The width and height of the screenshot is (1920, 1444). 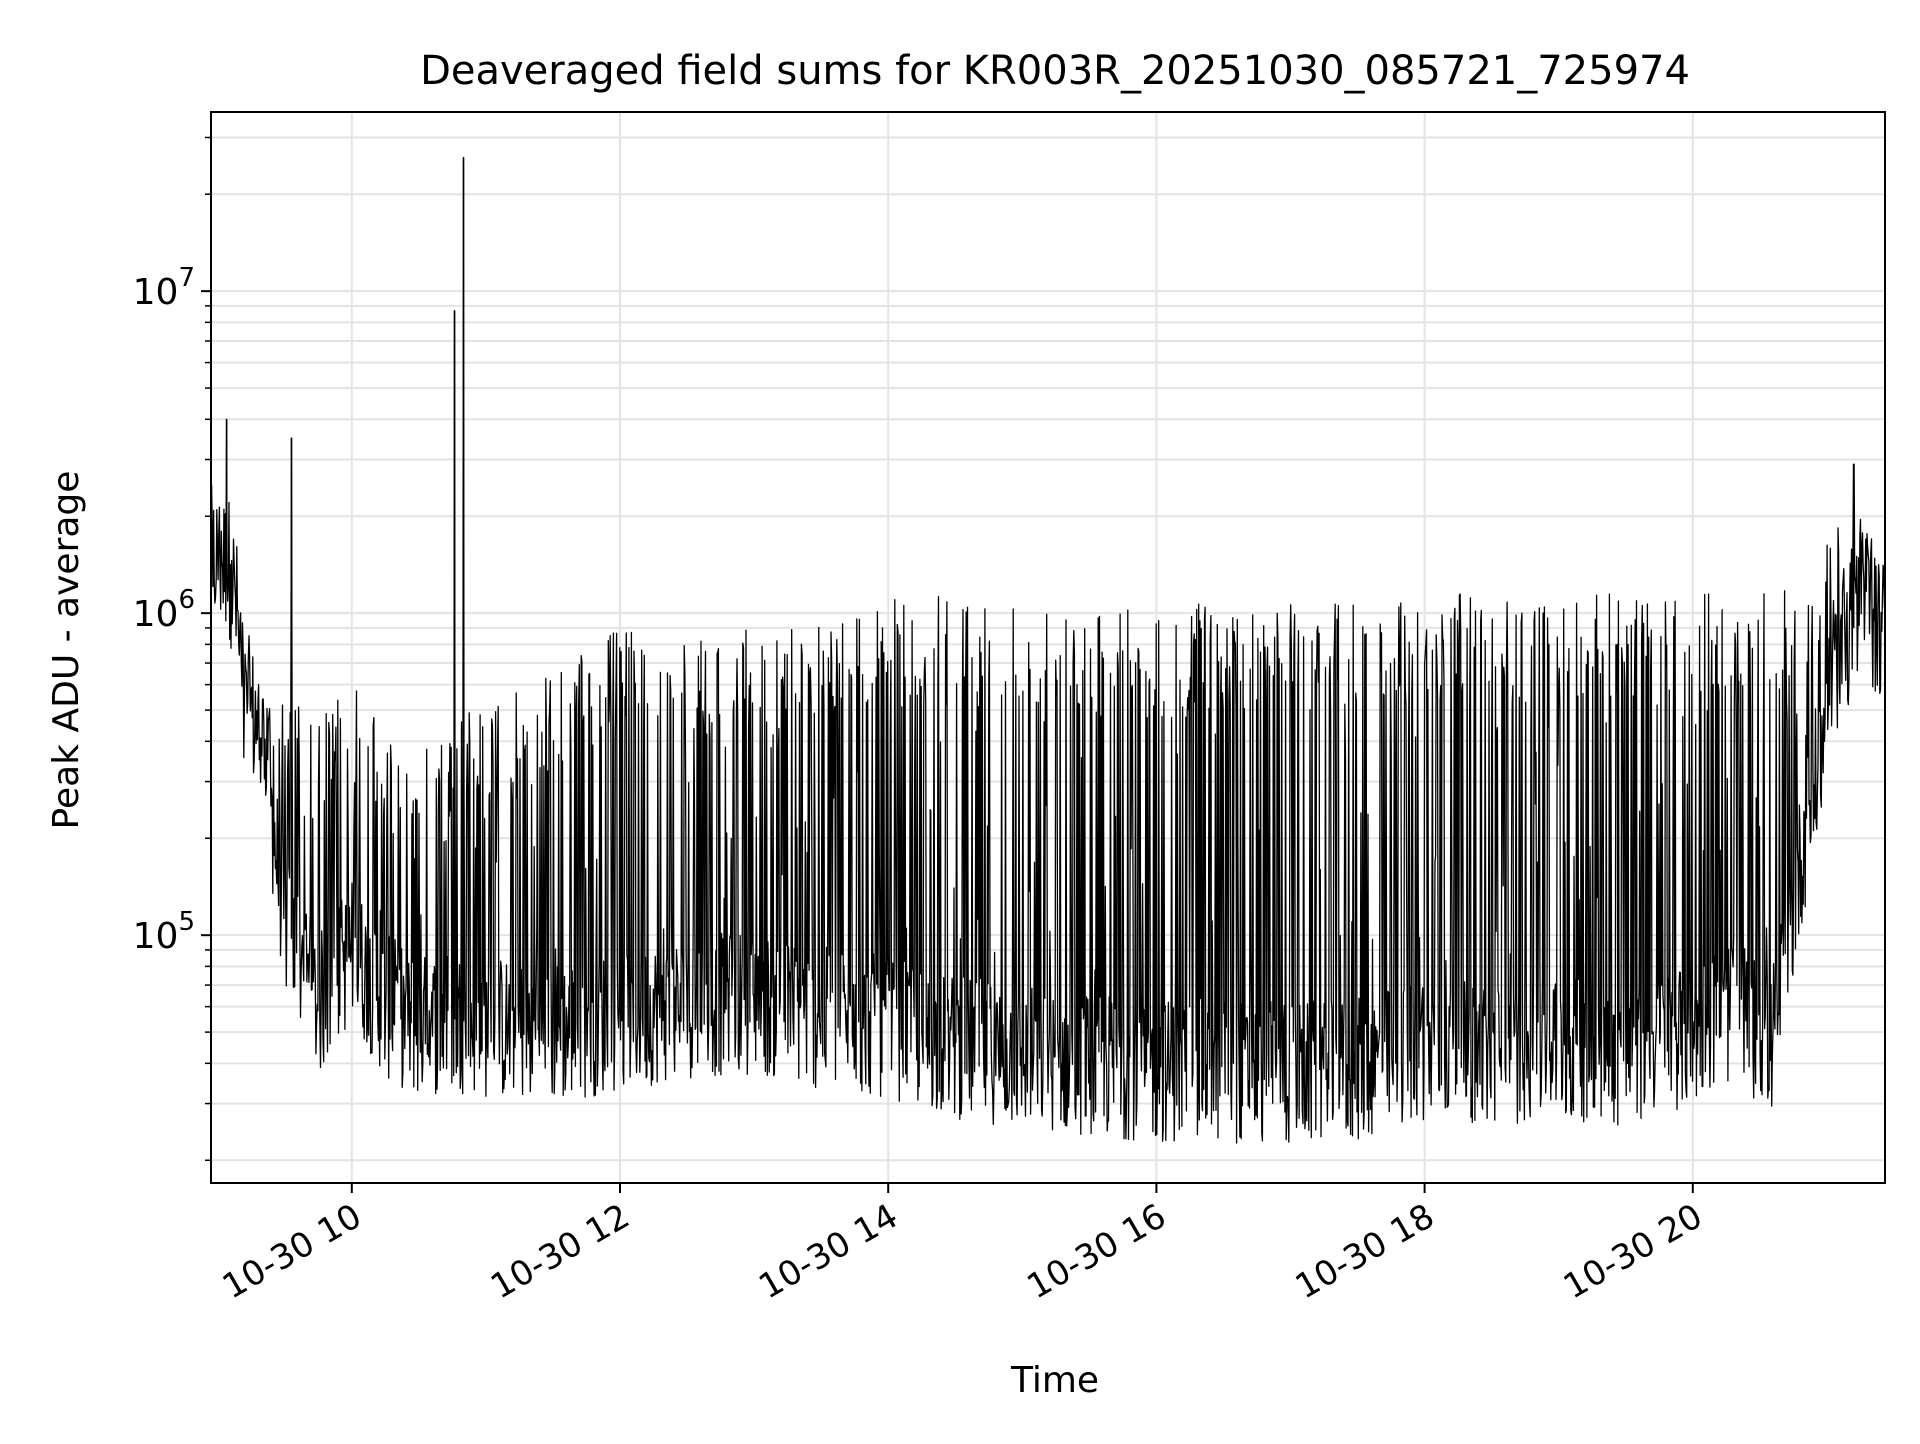 I want to click on y-tick-label: 10⁶, so click(x=164, y=610).